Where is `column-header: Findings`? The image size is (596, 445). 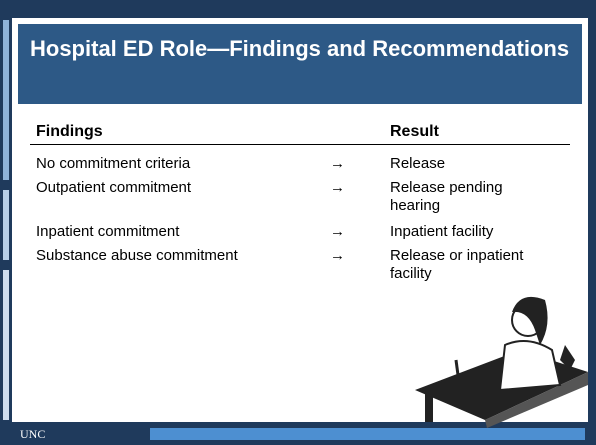
column-header: Findings is located at coordinates (69, 131).